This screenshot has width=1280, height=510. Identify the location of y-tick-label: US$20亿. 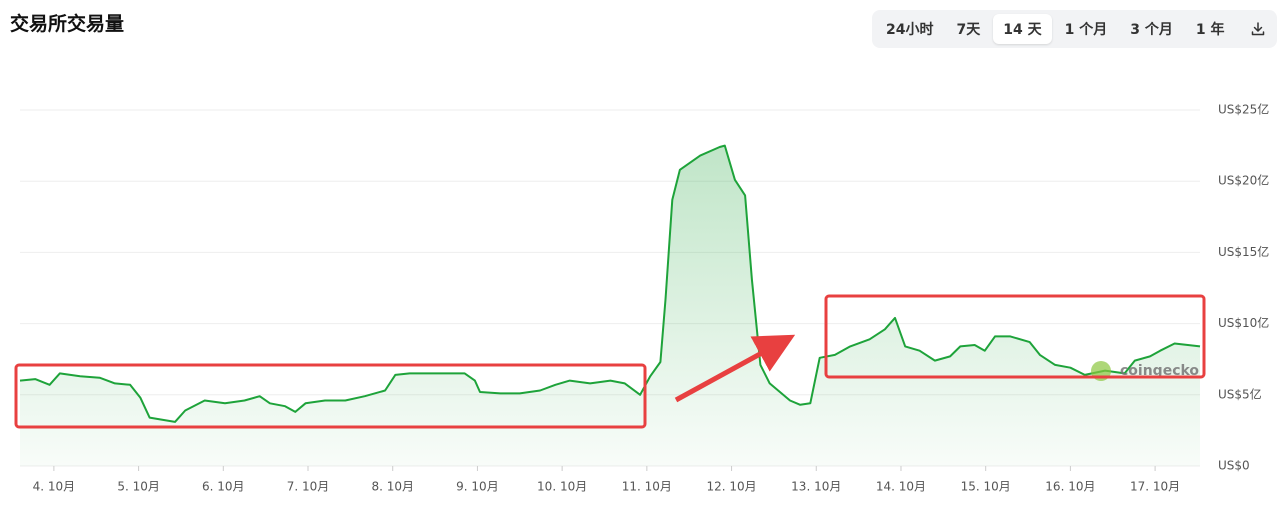
(1243, 180).